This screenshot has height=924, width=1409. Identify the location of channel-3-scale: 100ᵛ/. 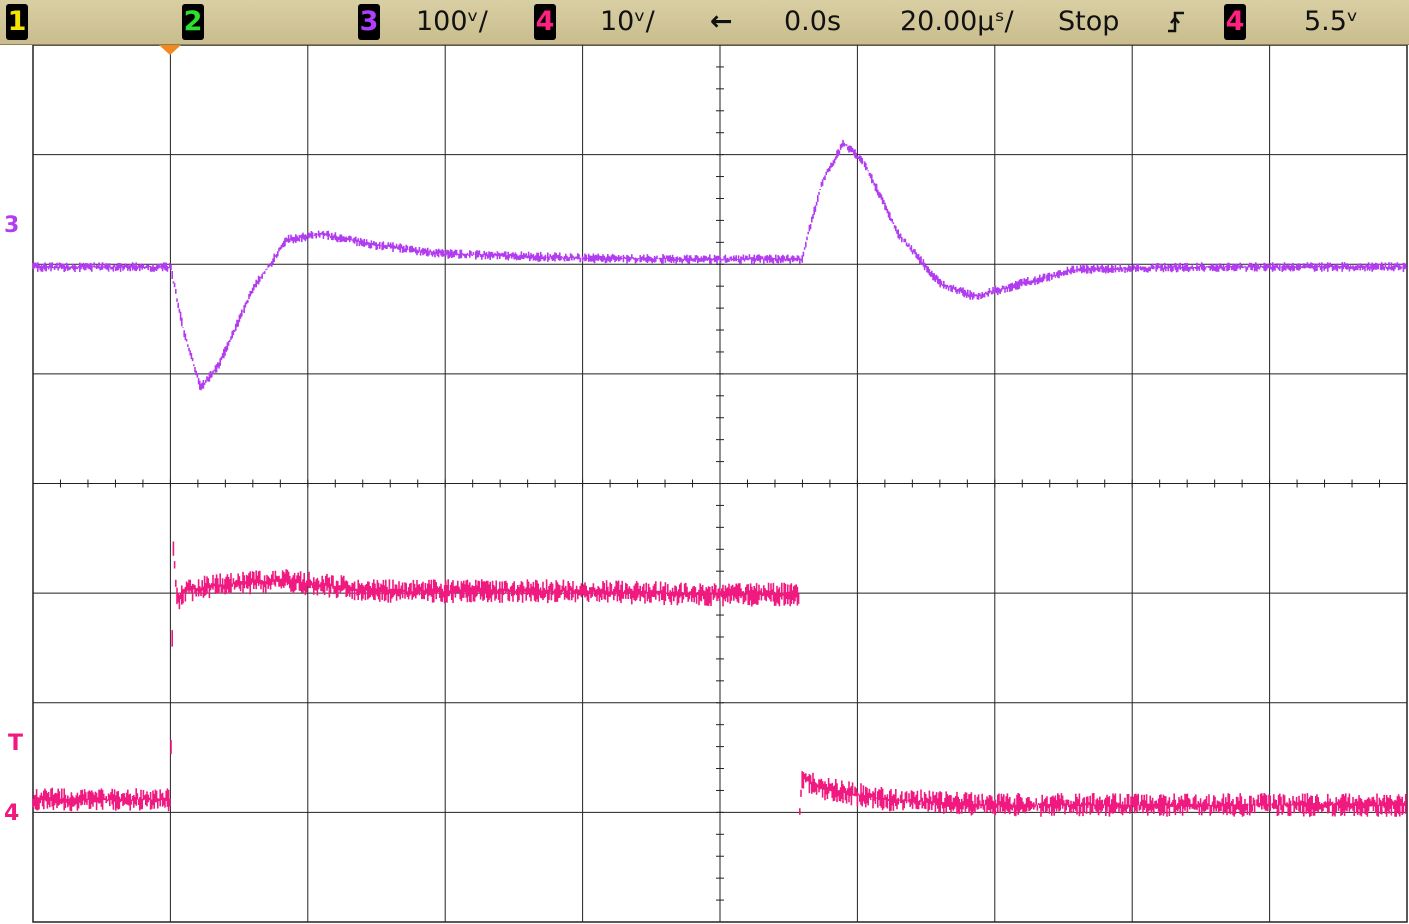
(452, 22).